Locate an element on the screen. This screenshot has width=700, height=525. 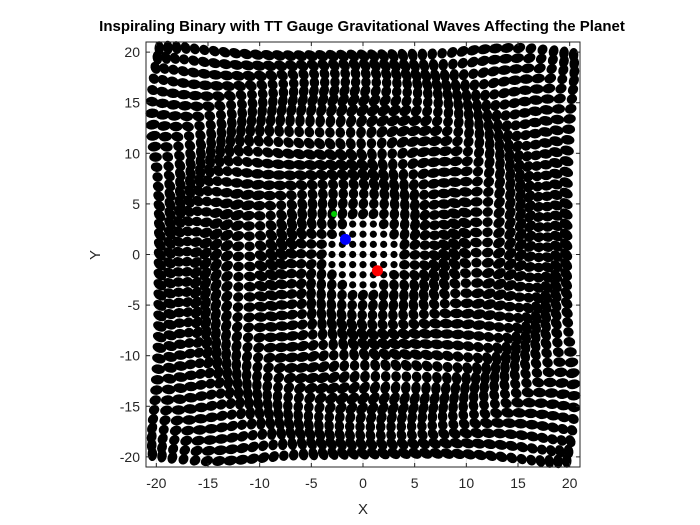
y-tick-label: -15 is located at coordinates (130, 406).